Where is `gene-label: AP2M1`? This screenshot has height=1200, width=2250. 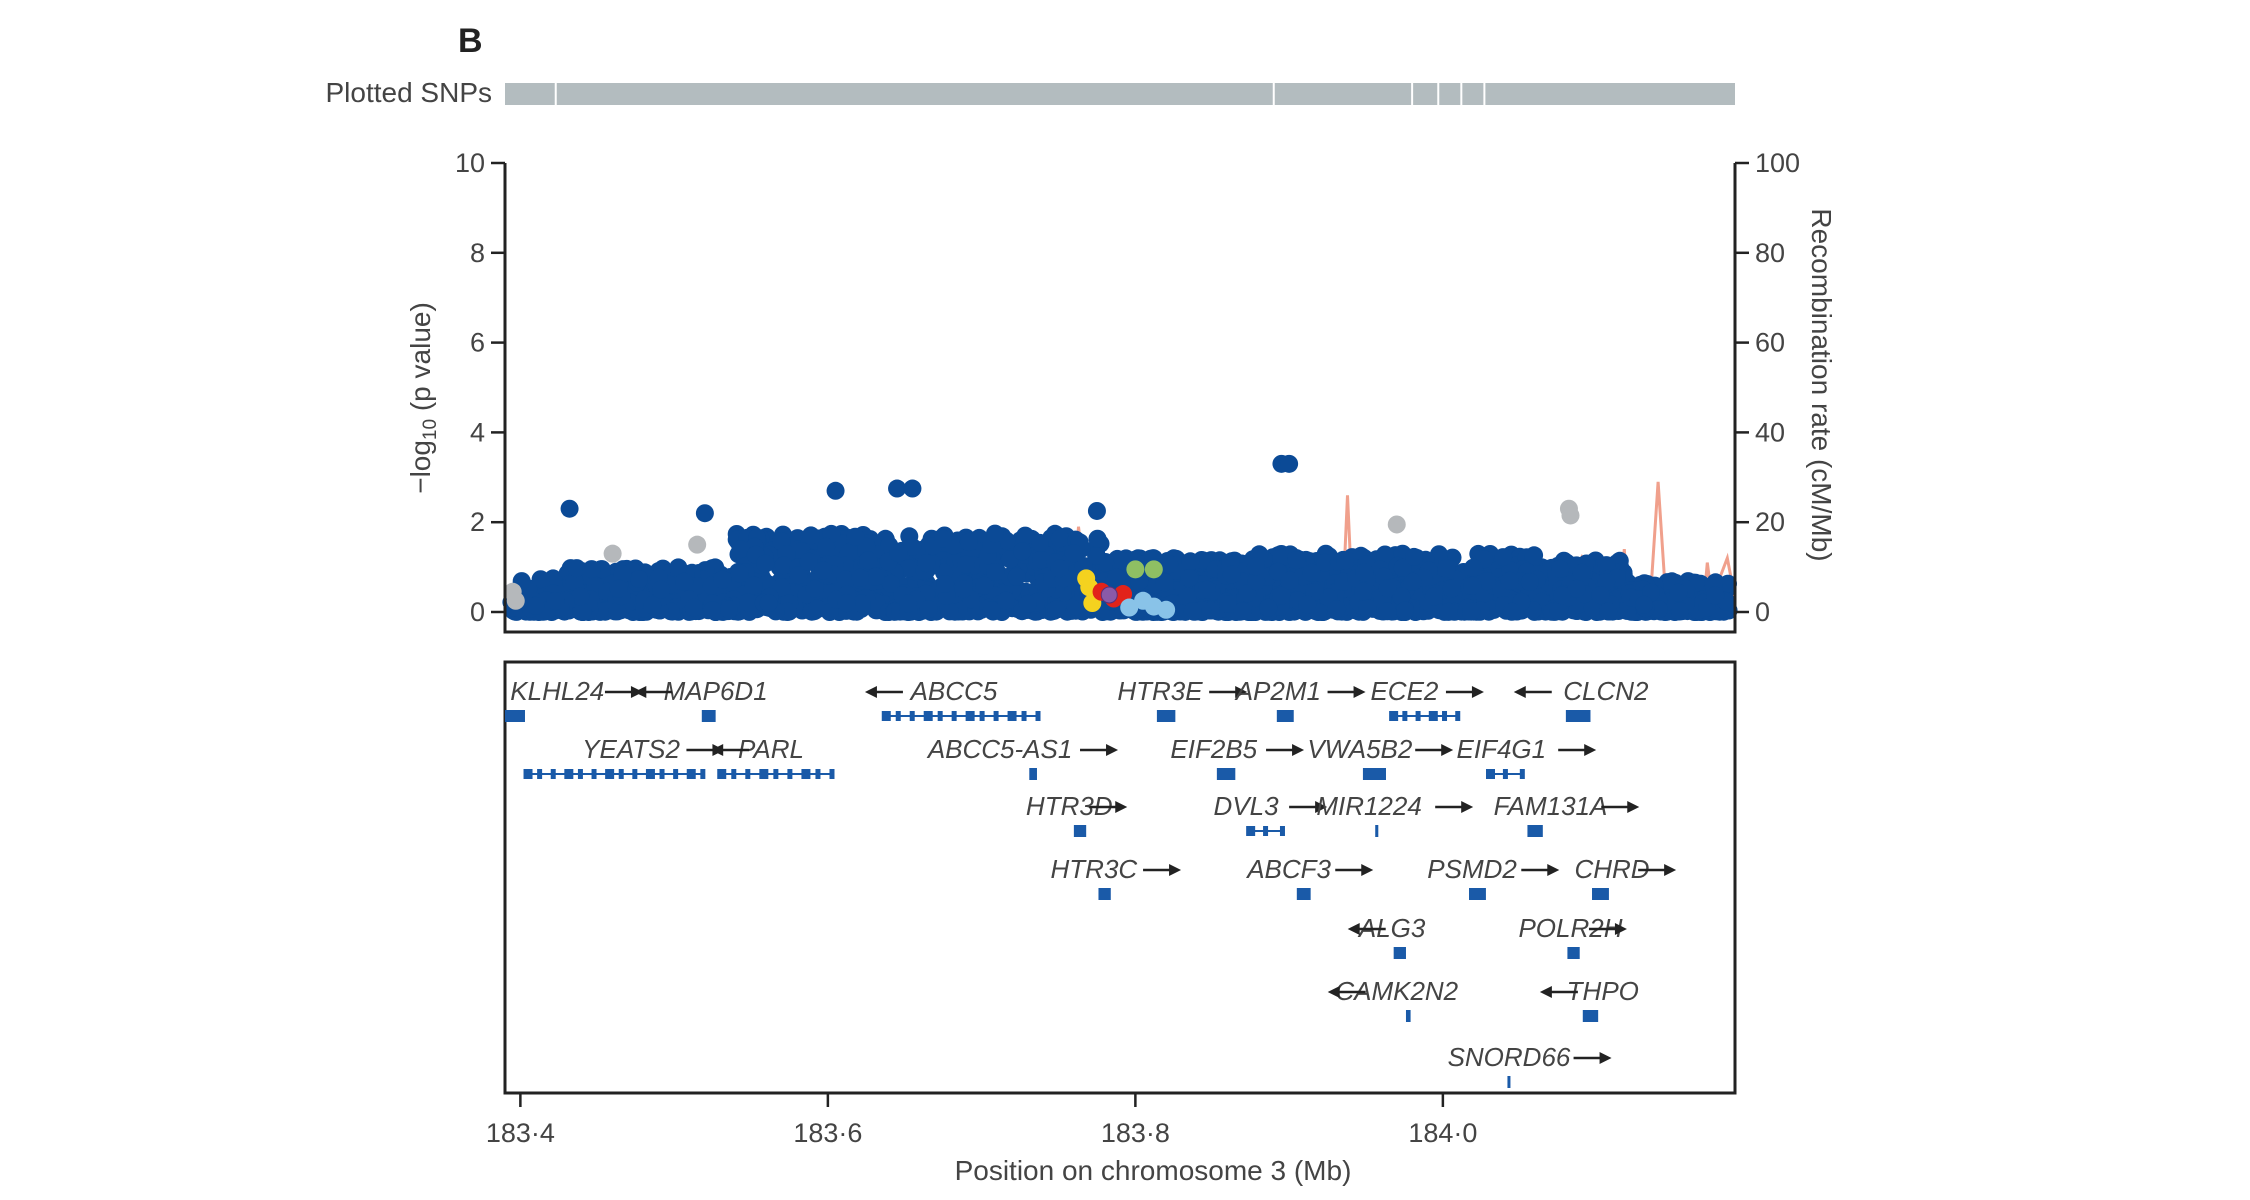 gene-label: AP2M1 is located at coordinates (1277, 691).